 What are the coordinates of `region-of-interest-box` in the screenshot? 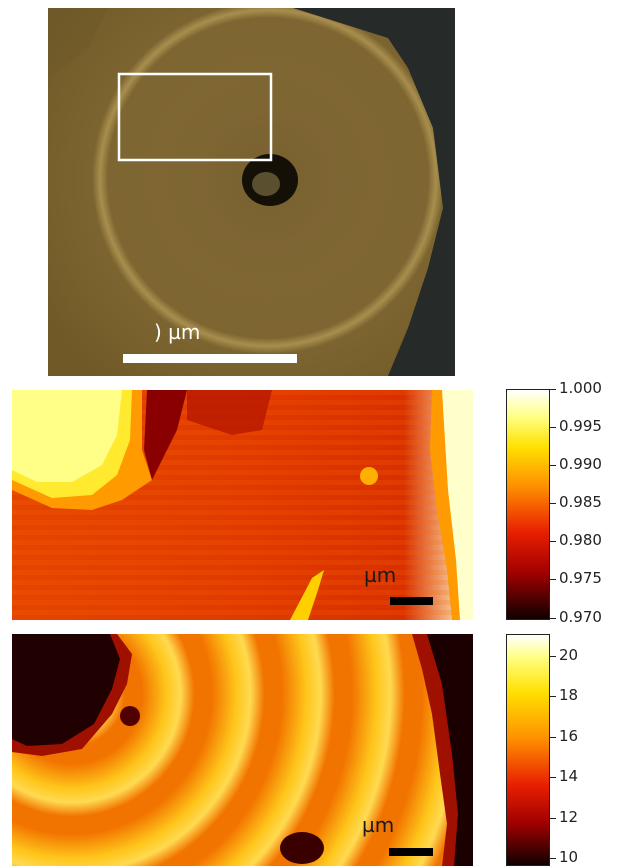 It's located at (195, 117).